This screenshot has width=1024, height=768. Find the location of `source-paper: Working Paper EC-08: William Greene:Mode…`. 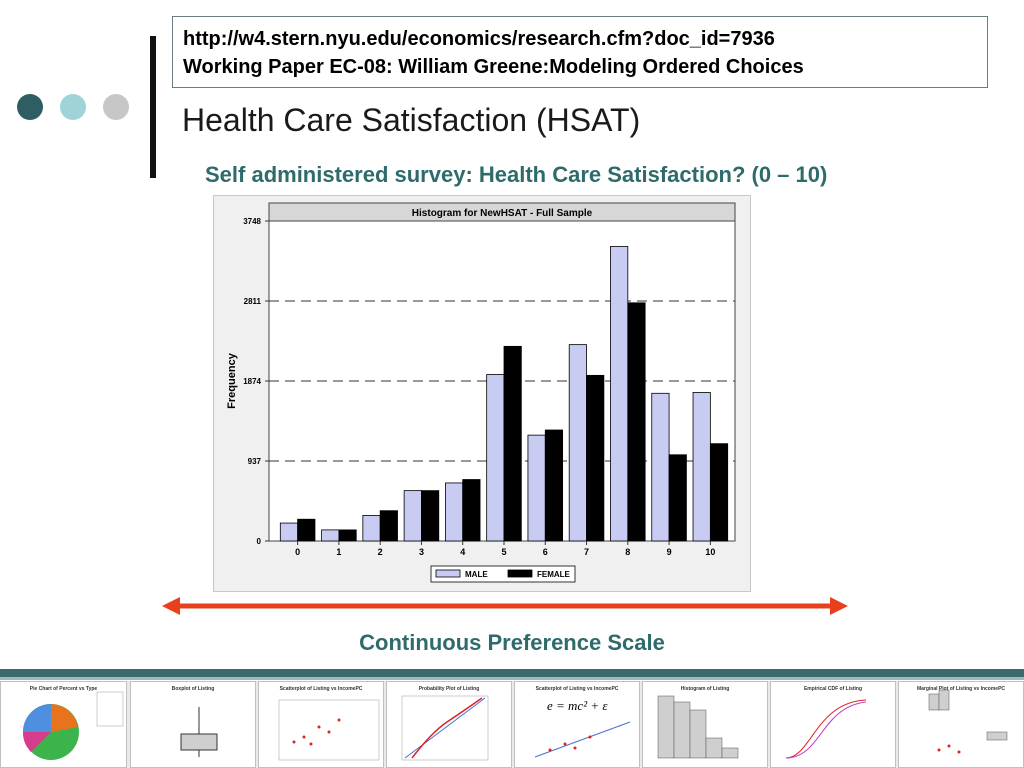

source-paper: Working Paper EC-08: William Greene:Mode… is located at coordinates (493, 67).